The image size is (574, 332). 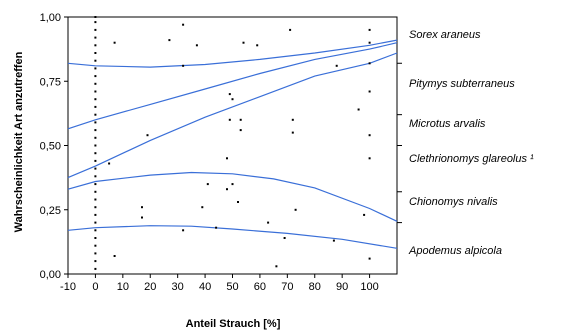 What do you see at coordinates (453, 202) in the screenshot?
I see `legend-label: Chionomys nivalis` at bounding box center [453, 202].